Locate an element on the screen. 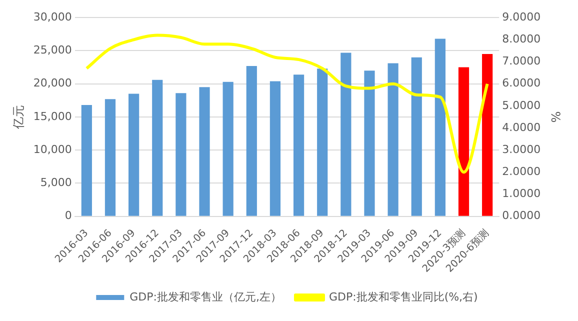 The height and width of the screenshot is (321, 578). y2-tick-label: 0.0000 is located at coordinates (521, 215).